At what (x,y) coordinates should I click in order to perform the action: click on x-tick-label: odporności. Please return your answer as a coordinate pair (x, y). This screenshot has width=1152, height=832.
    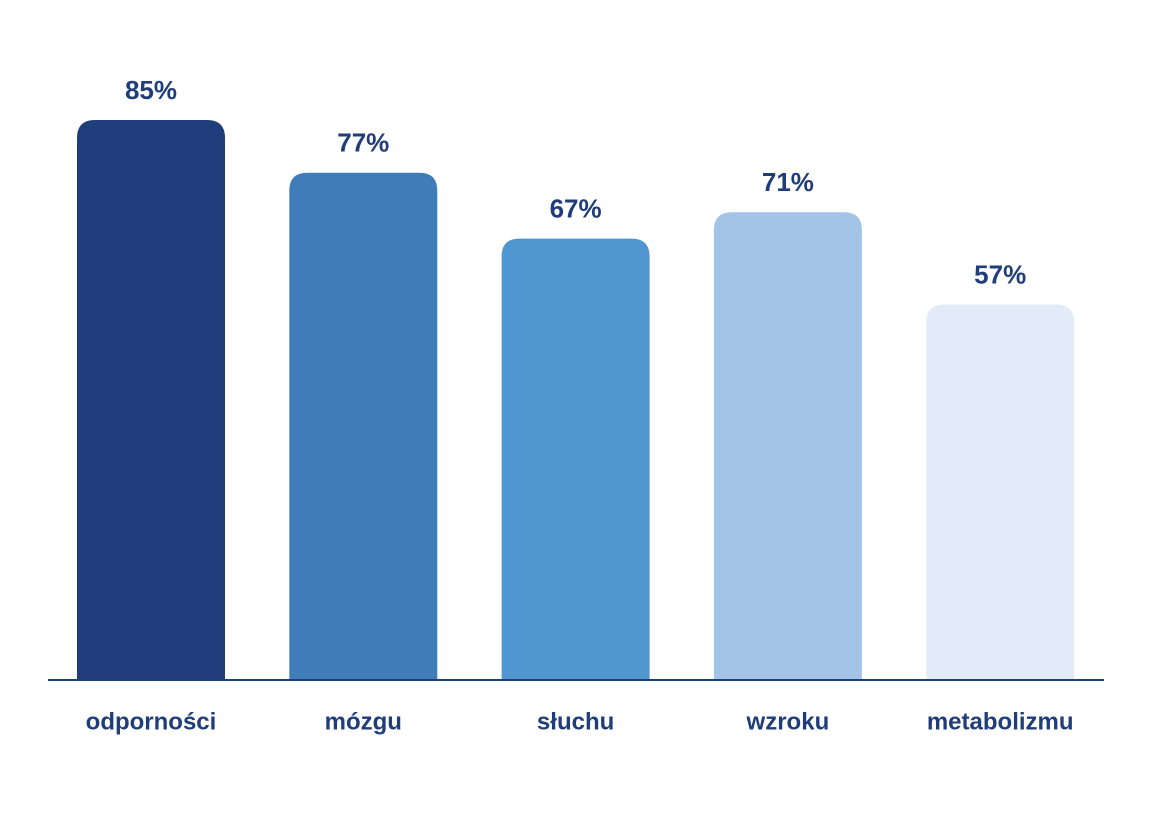
    Looking at the image, I should click on (151, 721).